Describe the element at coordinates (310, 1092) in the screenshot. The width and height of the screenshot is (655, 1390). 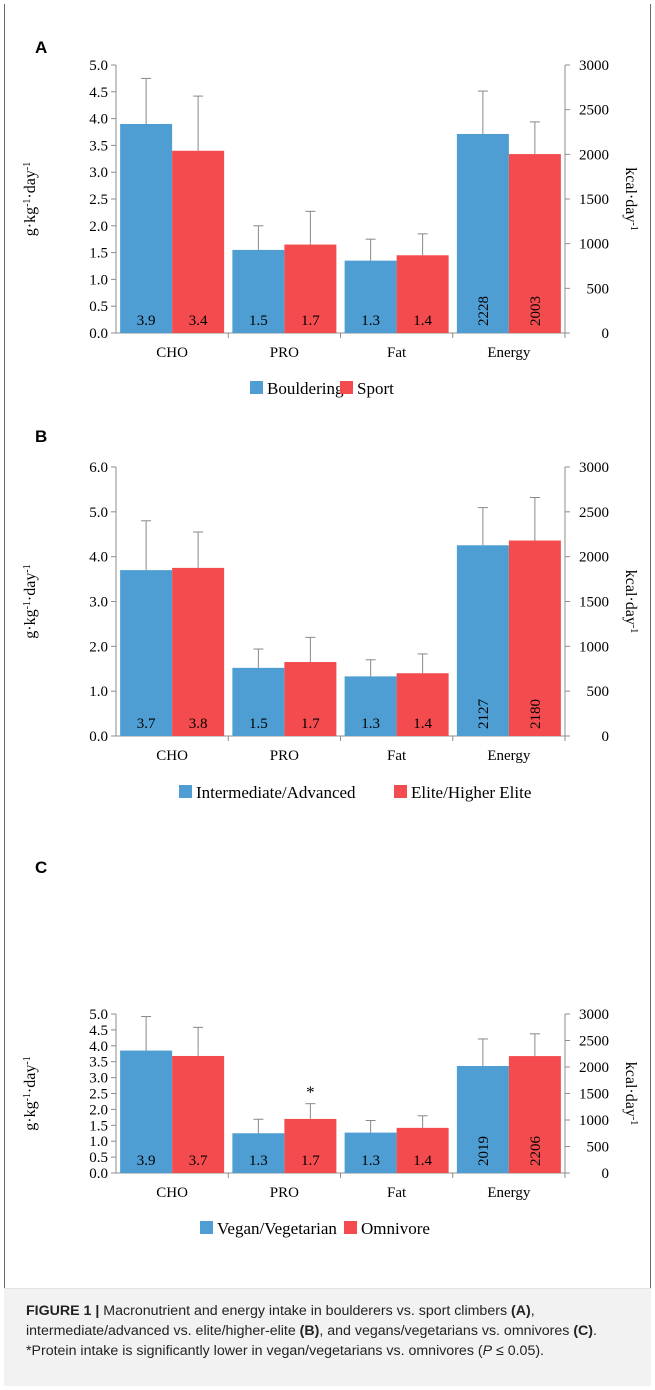
I see `significance-asterisk: *` at that location.